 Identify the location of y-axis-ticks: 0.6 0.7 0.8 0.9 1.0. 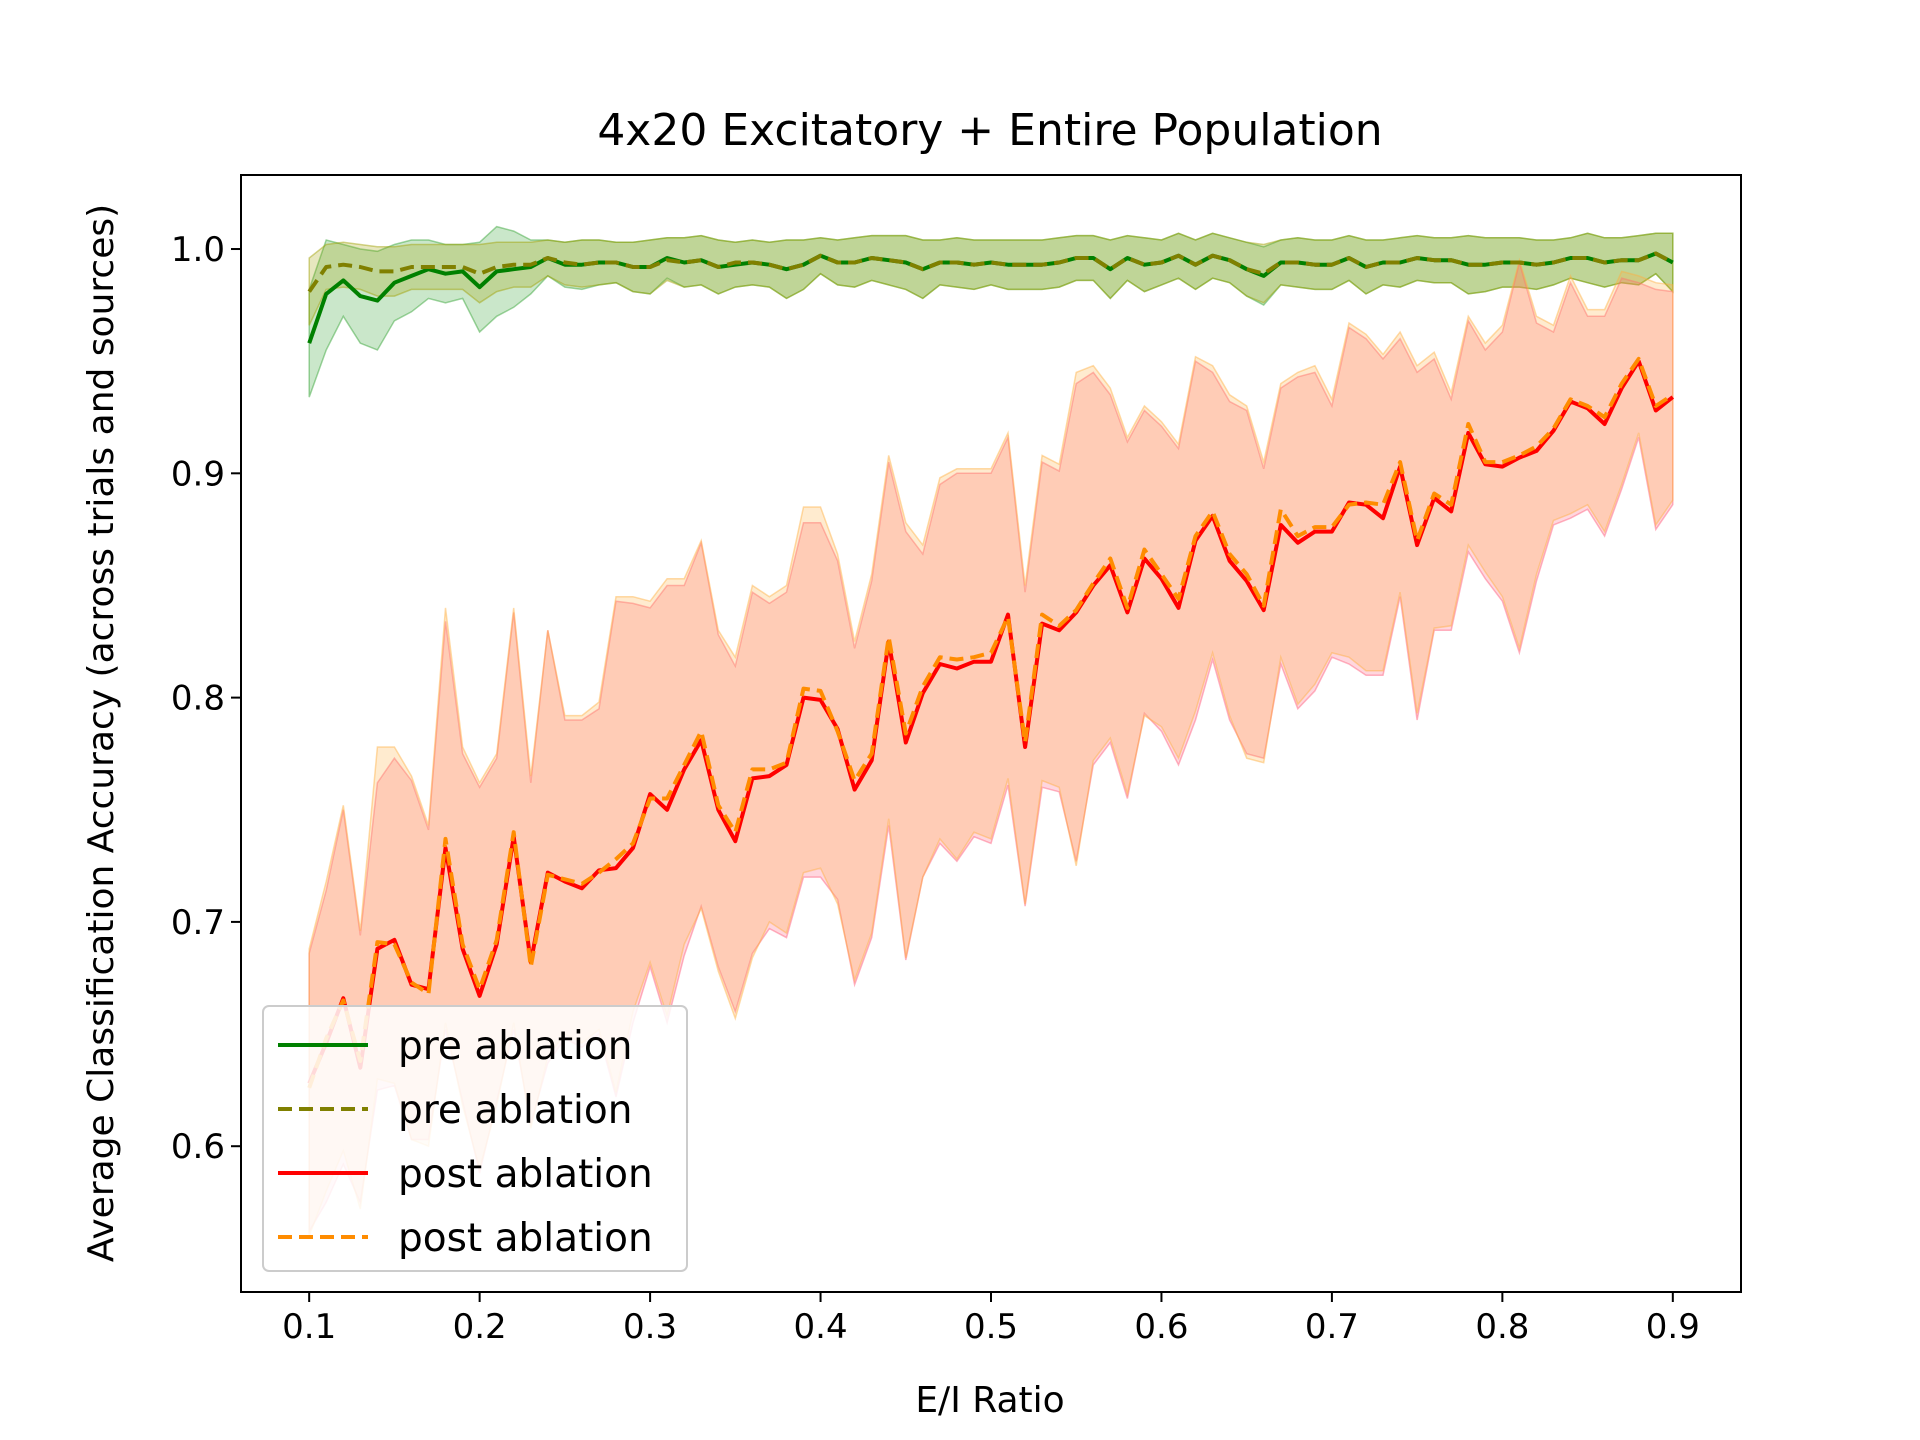
(206, 698).